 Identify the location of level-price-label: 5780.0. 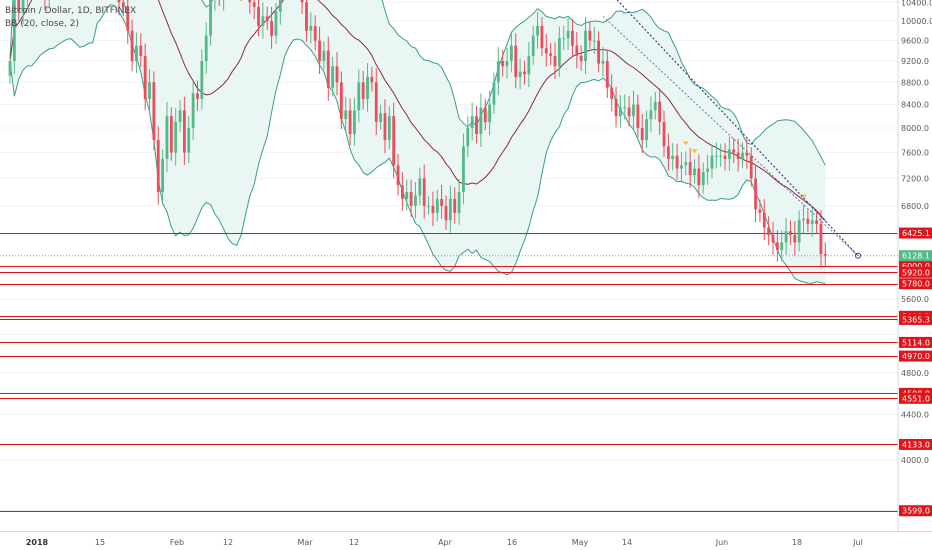
(915, 284).